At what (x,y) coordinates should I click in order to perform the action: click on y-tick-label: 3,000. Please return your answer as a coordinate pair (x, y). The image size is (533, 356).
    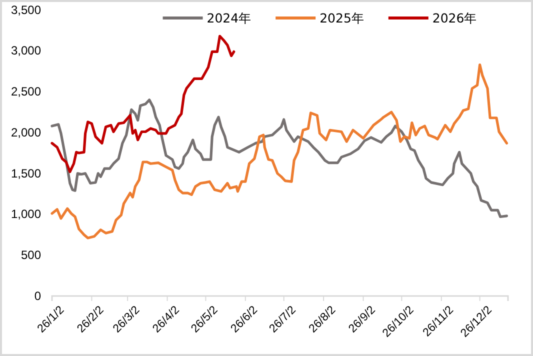
    Looking at the image, I should click on (26, 51).